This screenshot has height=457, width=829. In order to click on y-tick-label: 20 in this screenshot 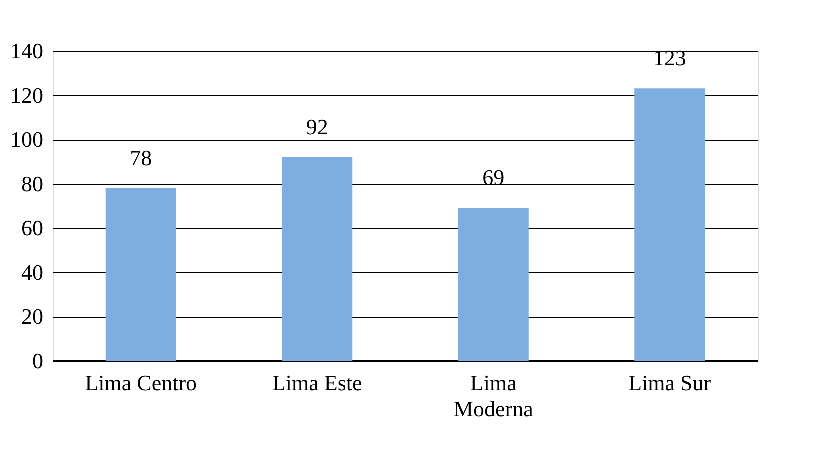, I will do `click(33, 317)`.